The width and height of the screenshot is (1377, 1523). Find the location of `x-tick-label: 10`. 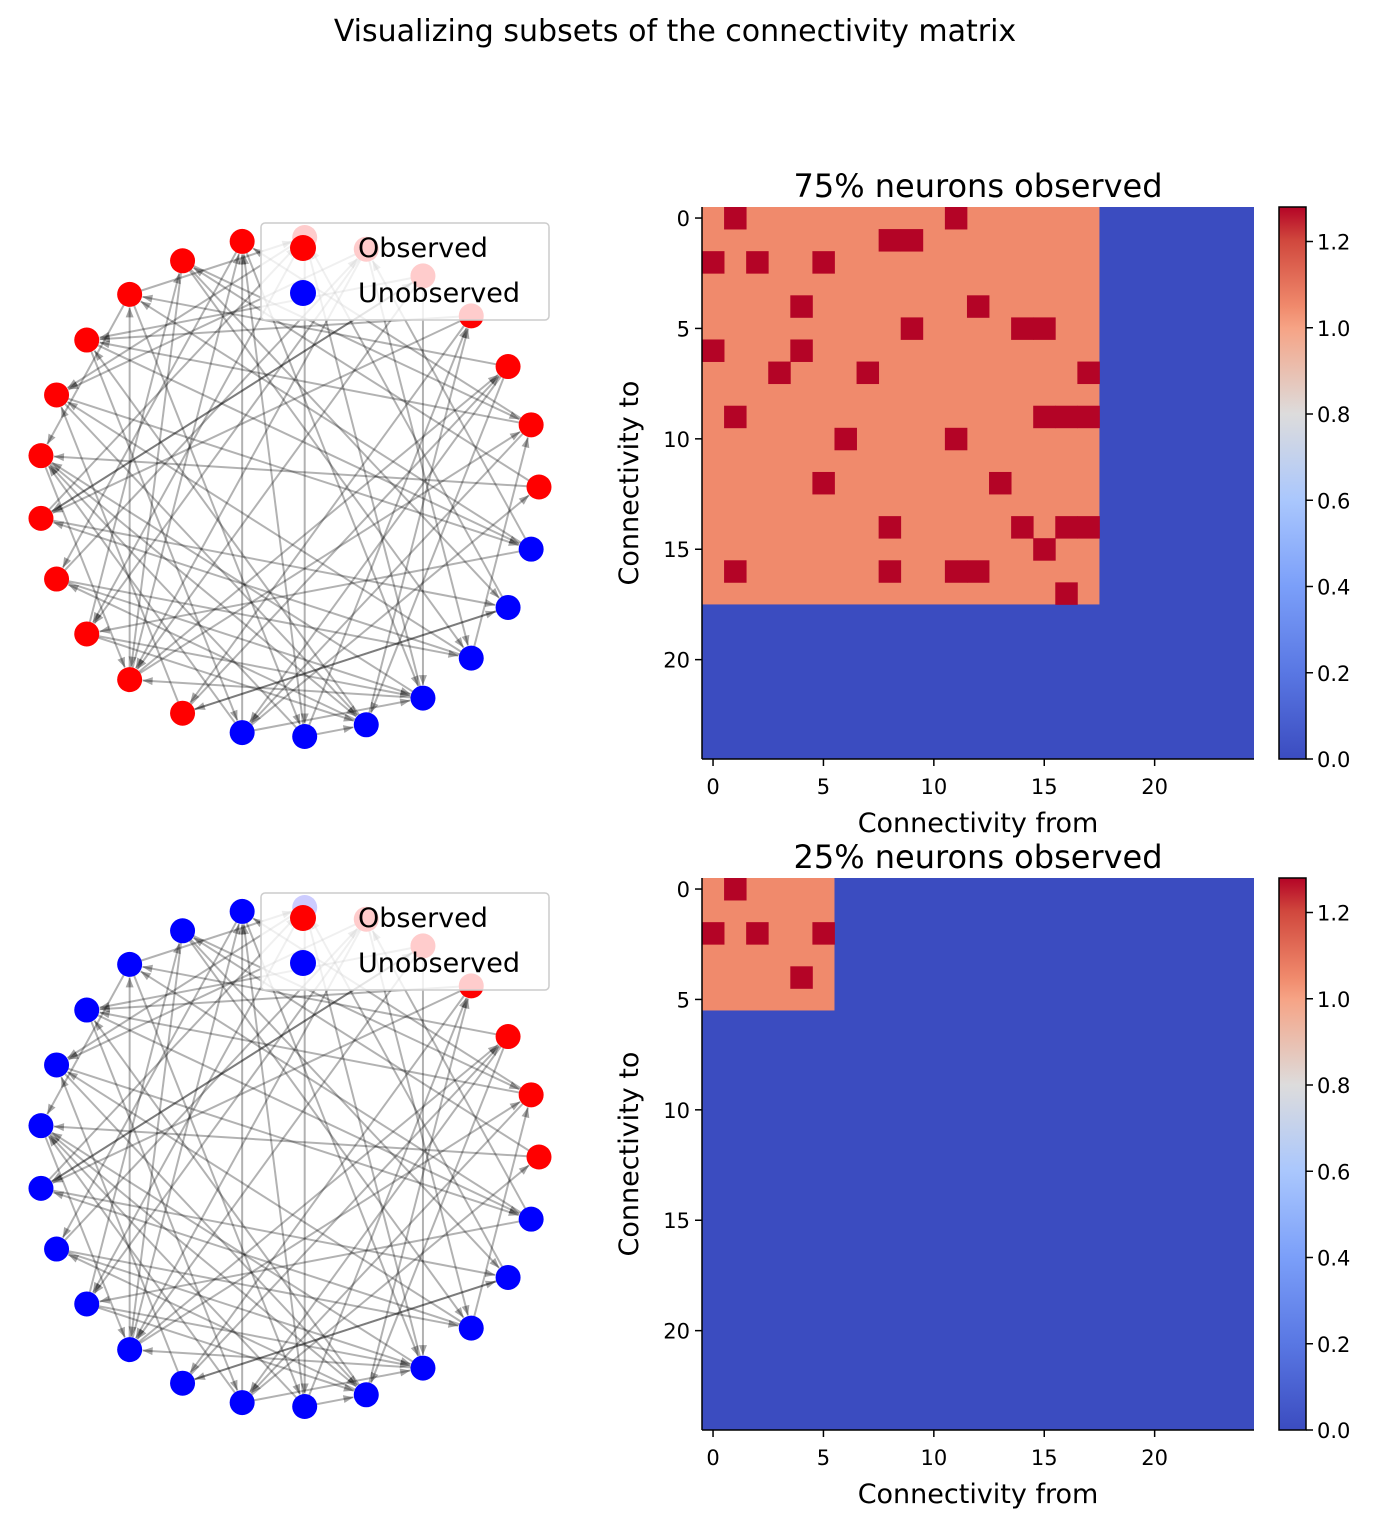

x-tick-label: 10 is located at coordinates (933, 787).